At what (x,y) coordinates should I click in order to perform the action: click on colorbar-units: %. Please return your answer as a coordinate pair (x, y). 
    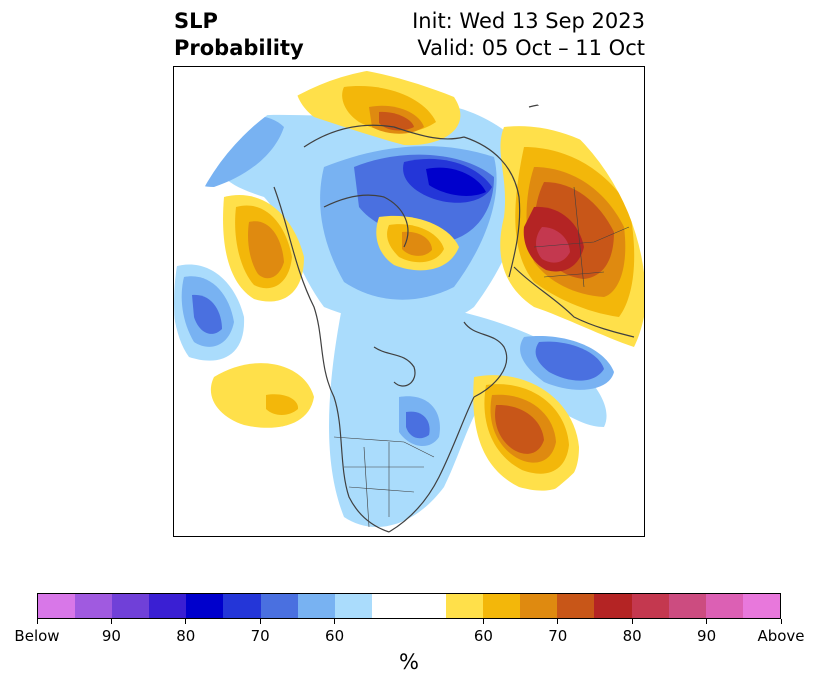
    Looking at the image, I should click on (409, 662).